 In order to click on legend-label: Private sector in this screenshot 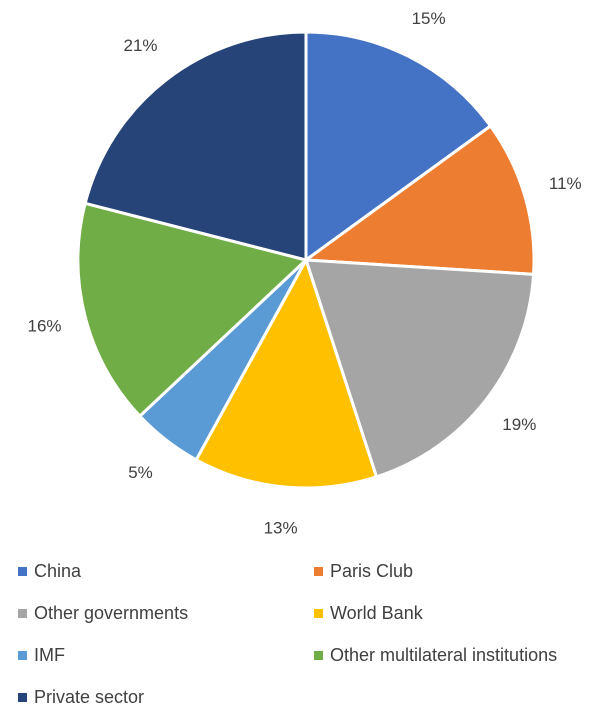, I will do `click(89, 696)`.